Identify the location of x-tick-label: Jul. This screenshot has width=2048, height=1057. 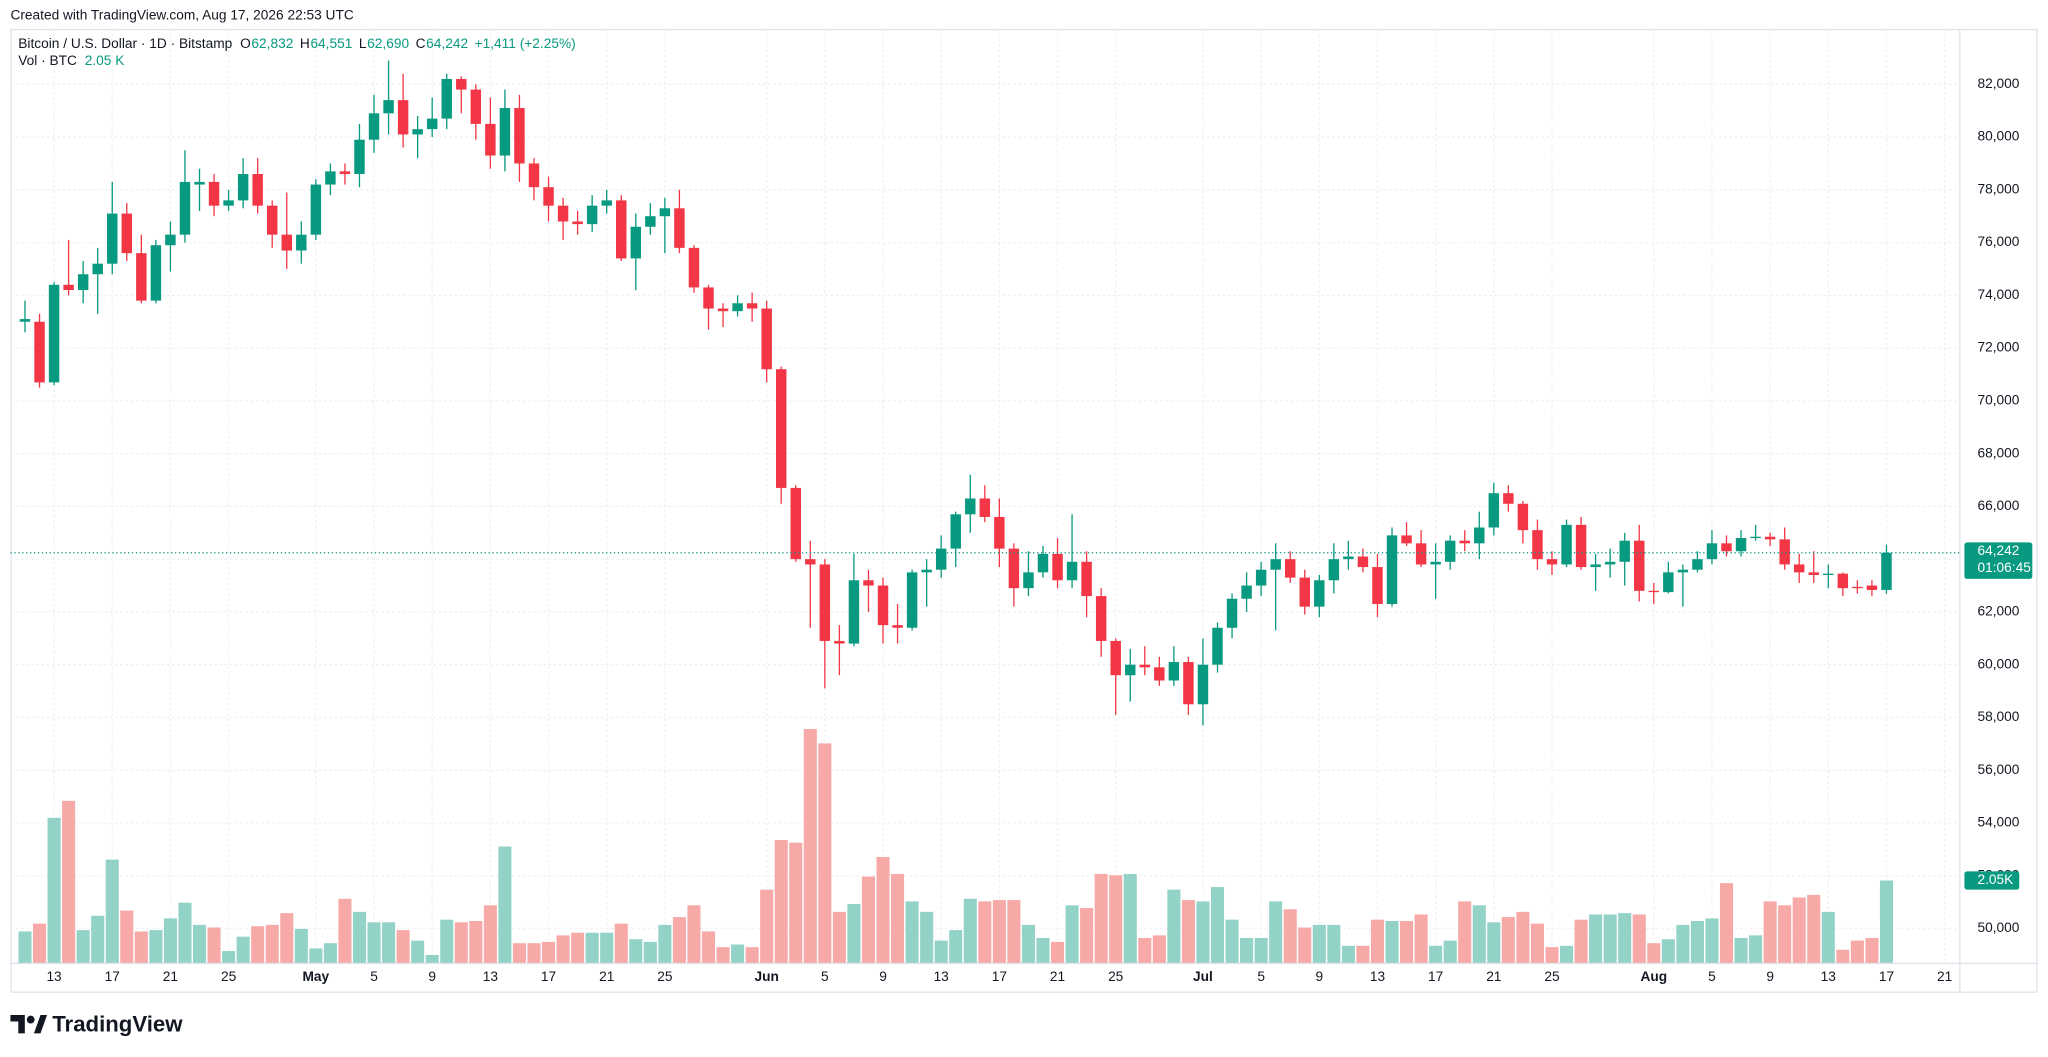
(1203, 976).